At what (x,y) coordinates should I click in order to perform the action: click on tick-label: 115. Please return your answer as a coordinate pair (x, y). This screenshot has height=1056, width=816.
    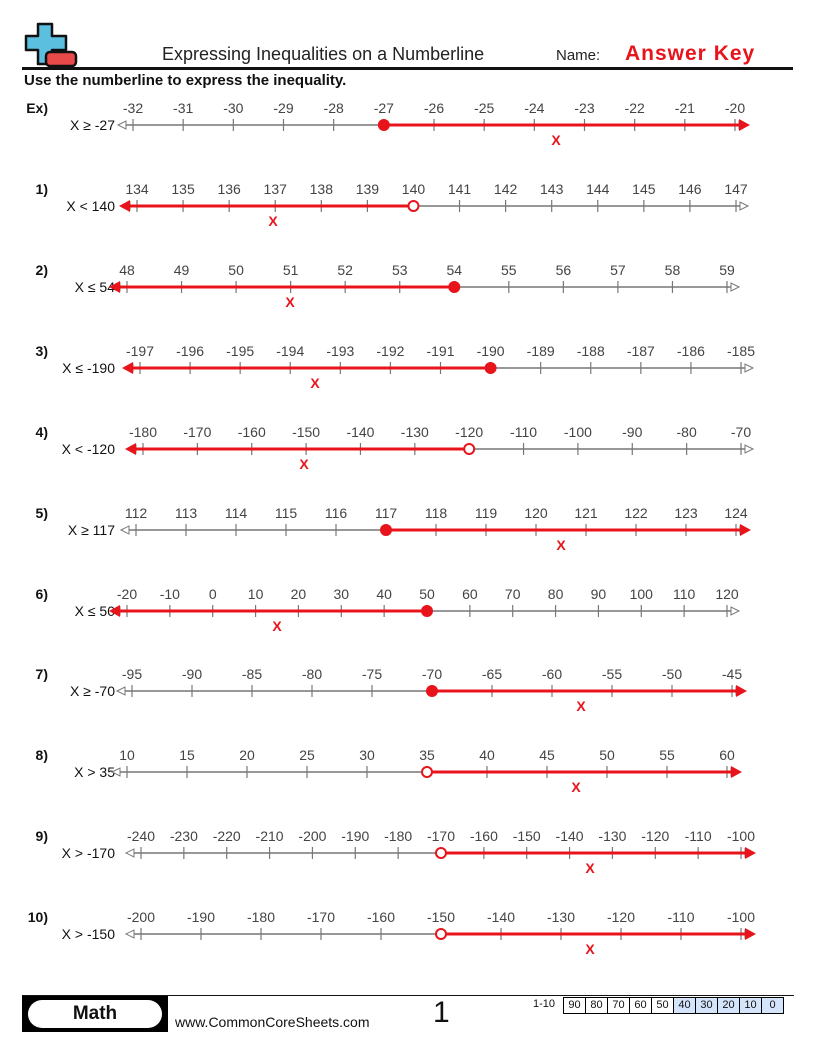
    Looking at the image, I should click on (286, 513).